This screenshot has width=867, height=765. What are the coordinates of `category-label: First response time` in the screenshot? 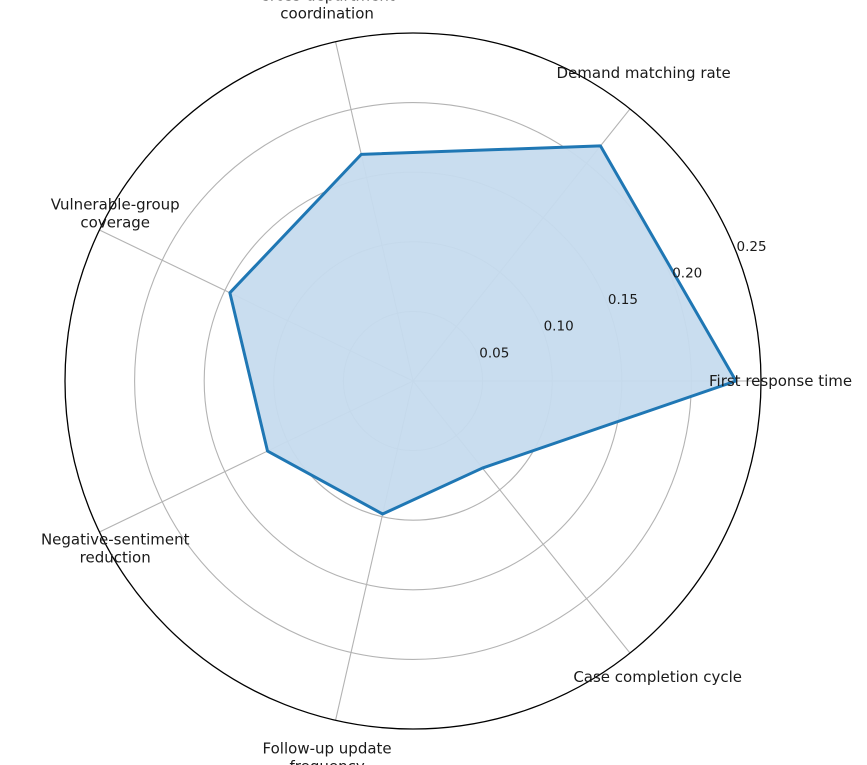 It's located at (780, 381).